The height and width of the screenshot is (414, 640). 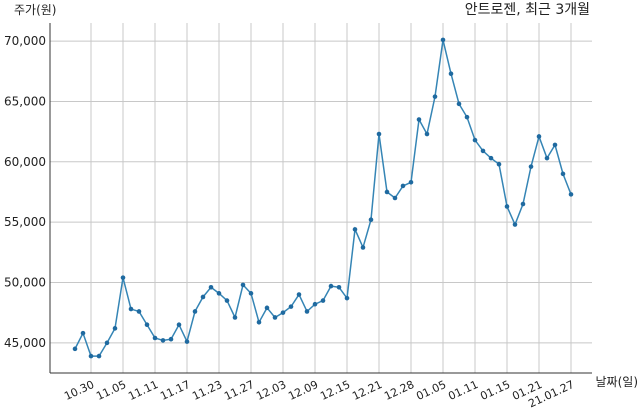 What do you see at coordinates (303, 390) in the screenshot?
I see `x-tick-label: 12.09` at bounding box center [303, 390].